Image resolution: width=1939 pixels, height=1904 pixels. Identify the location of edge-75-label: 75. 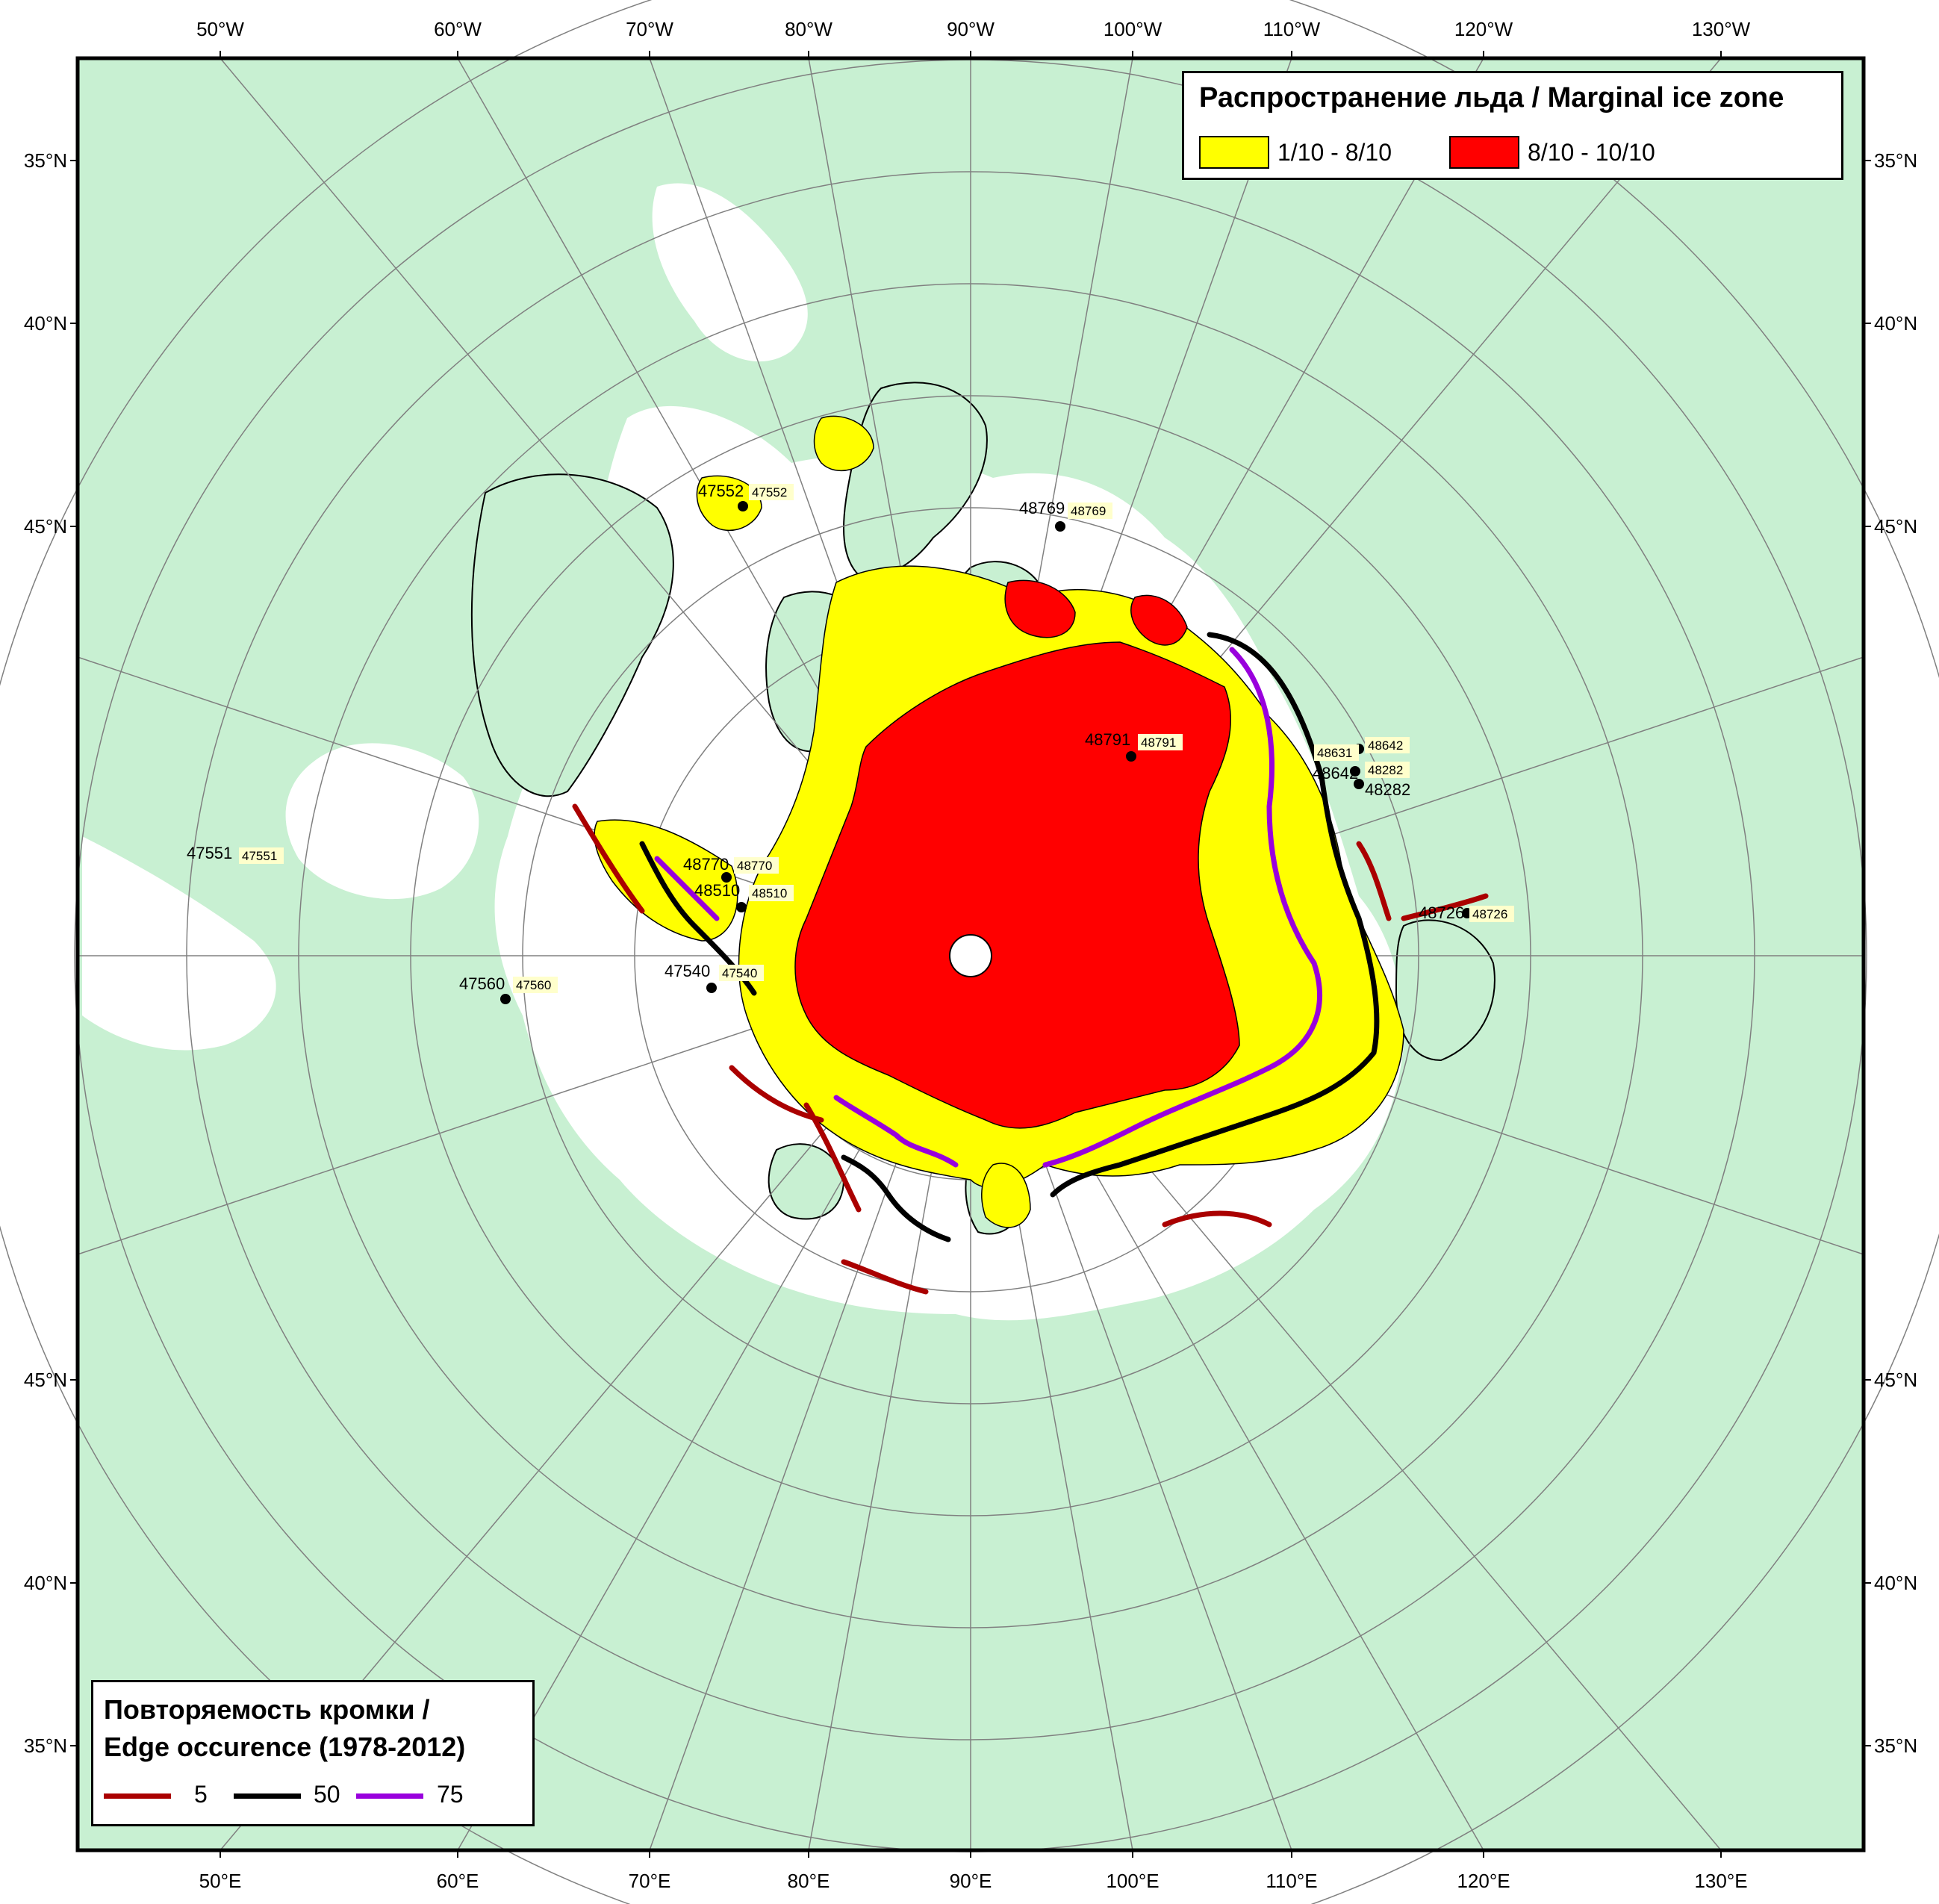
(451, 1794).